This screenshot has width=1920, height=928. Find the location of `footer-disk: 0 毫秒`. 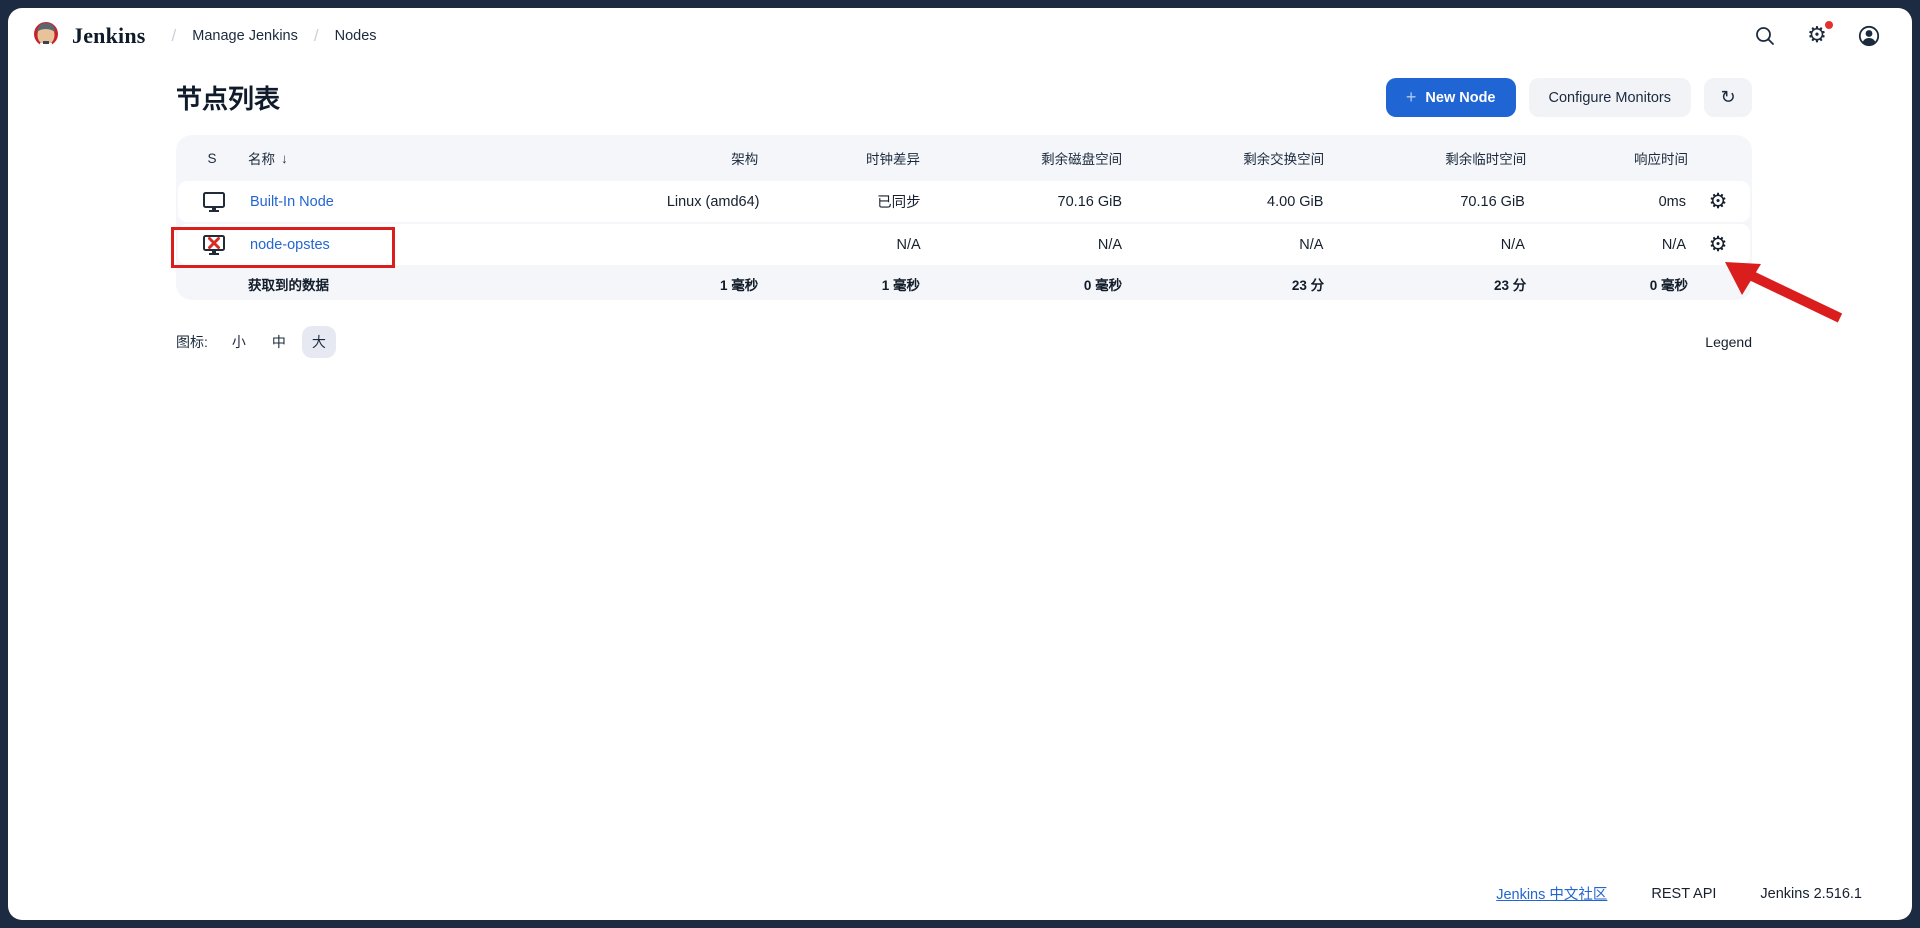

footer-disk: 0 毫秒 is located at coordinates (1103, 285).